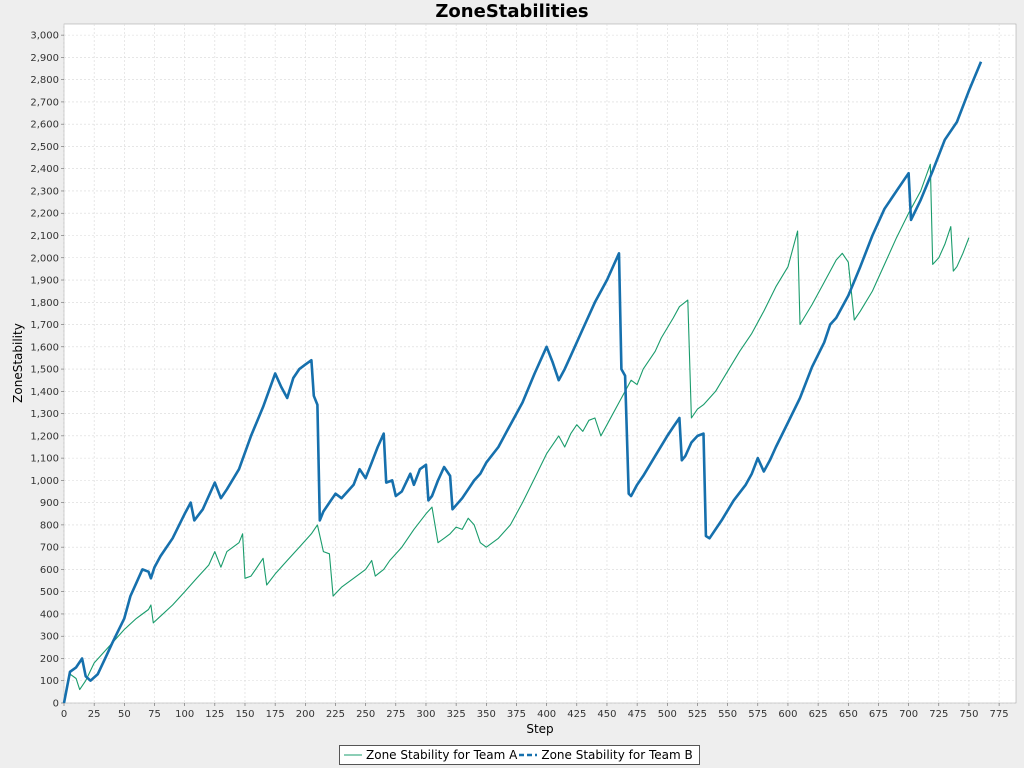  What do you see at coordinates (44, 459) in the screenshot?
I see `y-tick-label: 1,100` at bounding box center [44, 459].